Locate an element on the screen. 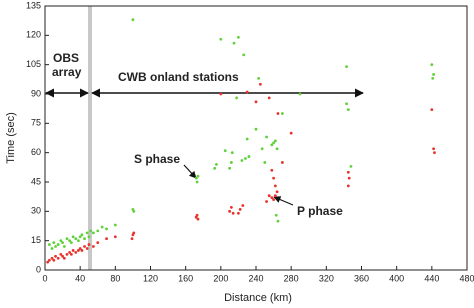 The image size is (474, 308). y-tick-label: 45 is located at coordinates (36, 181).